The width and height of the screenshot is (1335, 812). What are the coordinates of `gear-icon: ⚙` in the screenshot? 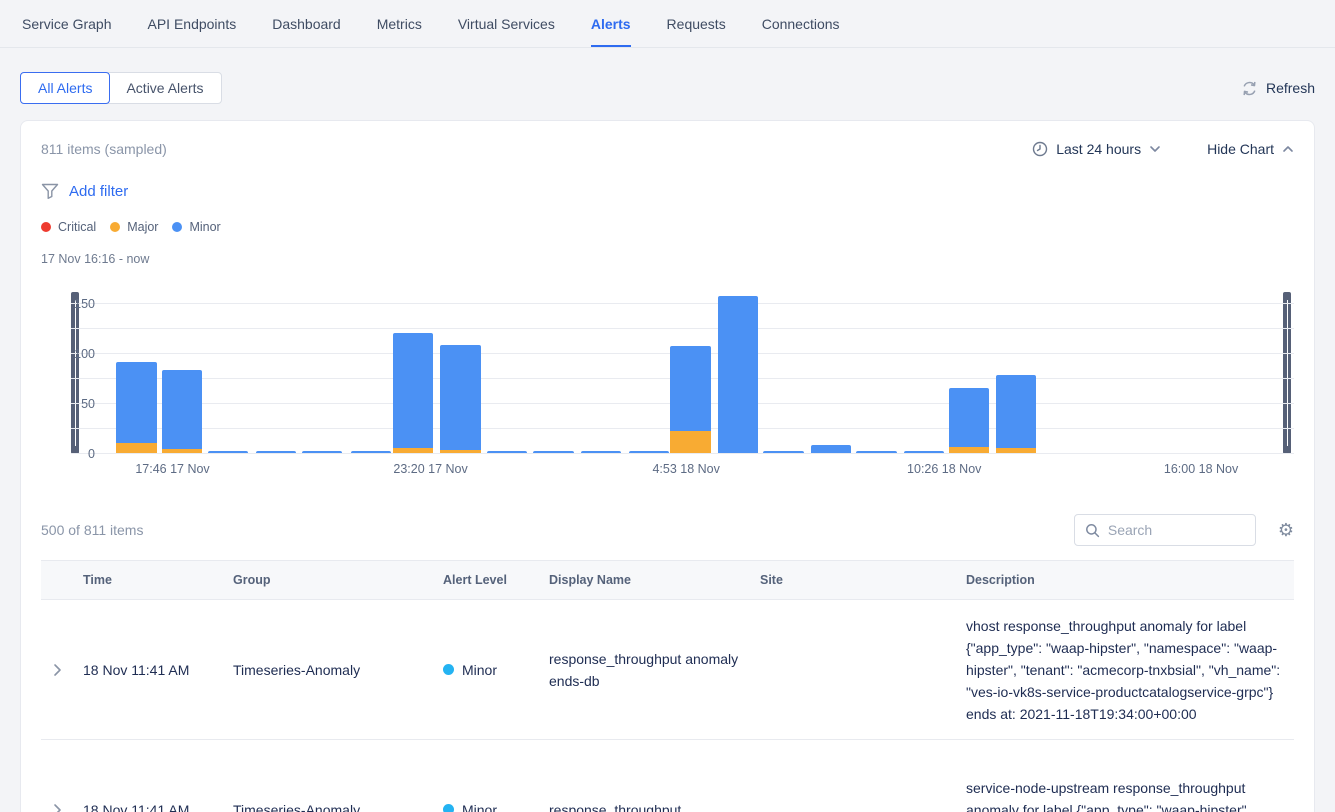 It's located at (1285, 530).